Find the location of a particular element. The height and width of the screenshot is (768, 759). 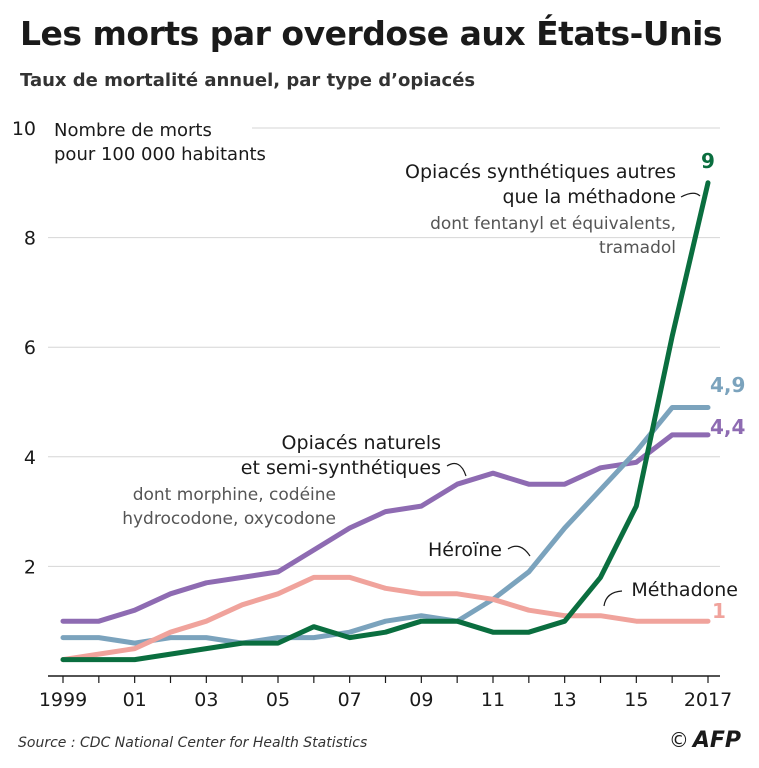

y-tick-label: 6 is located at coordinates (30, 348).